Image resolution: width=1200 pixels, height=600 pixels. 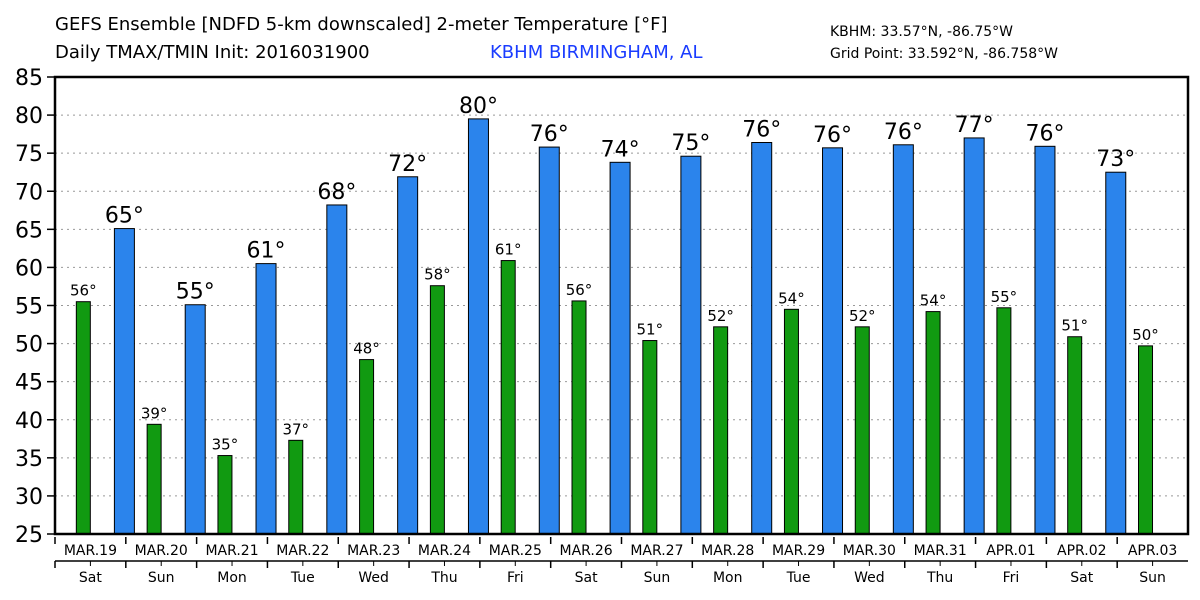 What do you see at coordinates (231, 551) in the screenshot?
I see `x-date-label: MAR.21` at bounding box center [231, 551].